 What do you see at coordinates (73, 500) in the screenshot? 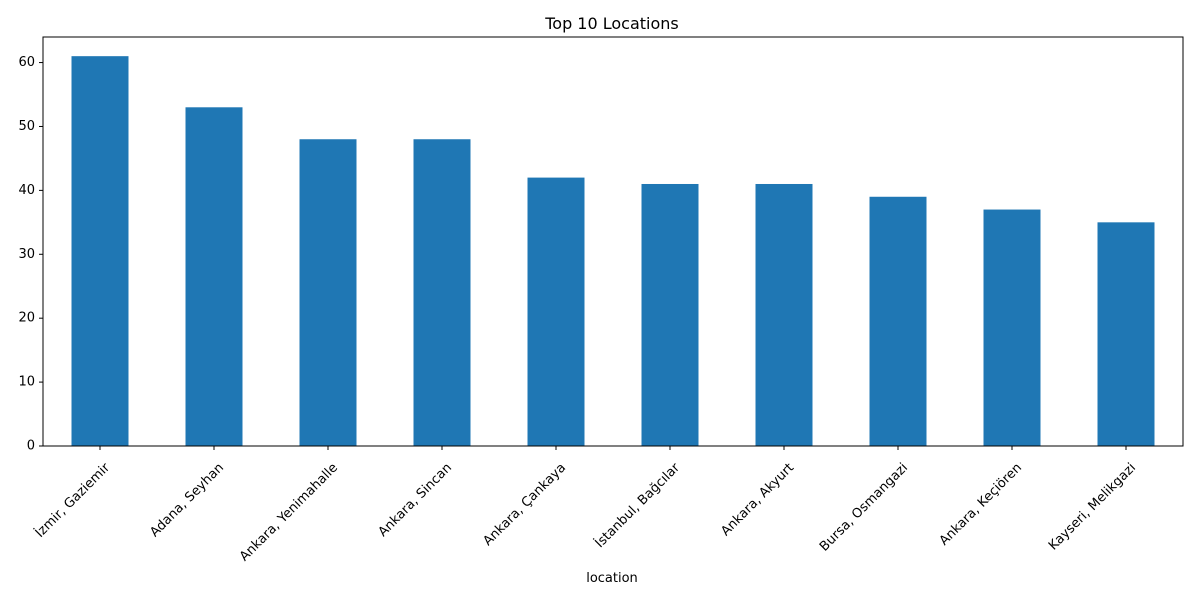
I see `x-tick-label: İzmir, Gaziemir` at bounding box center [73, 500].